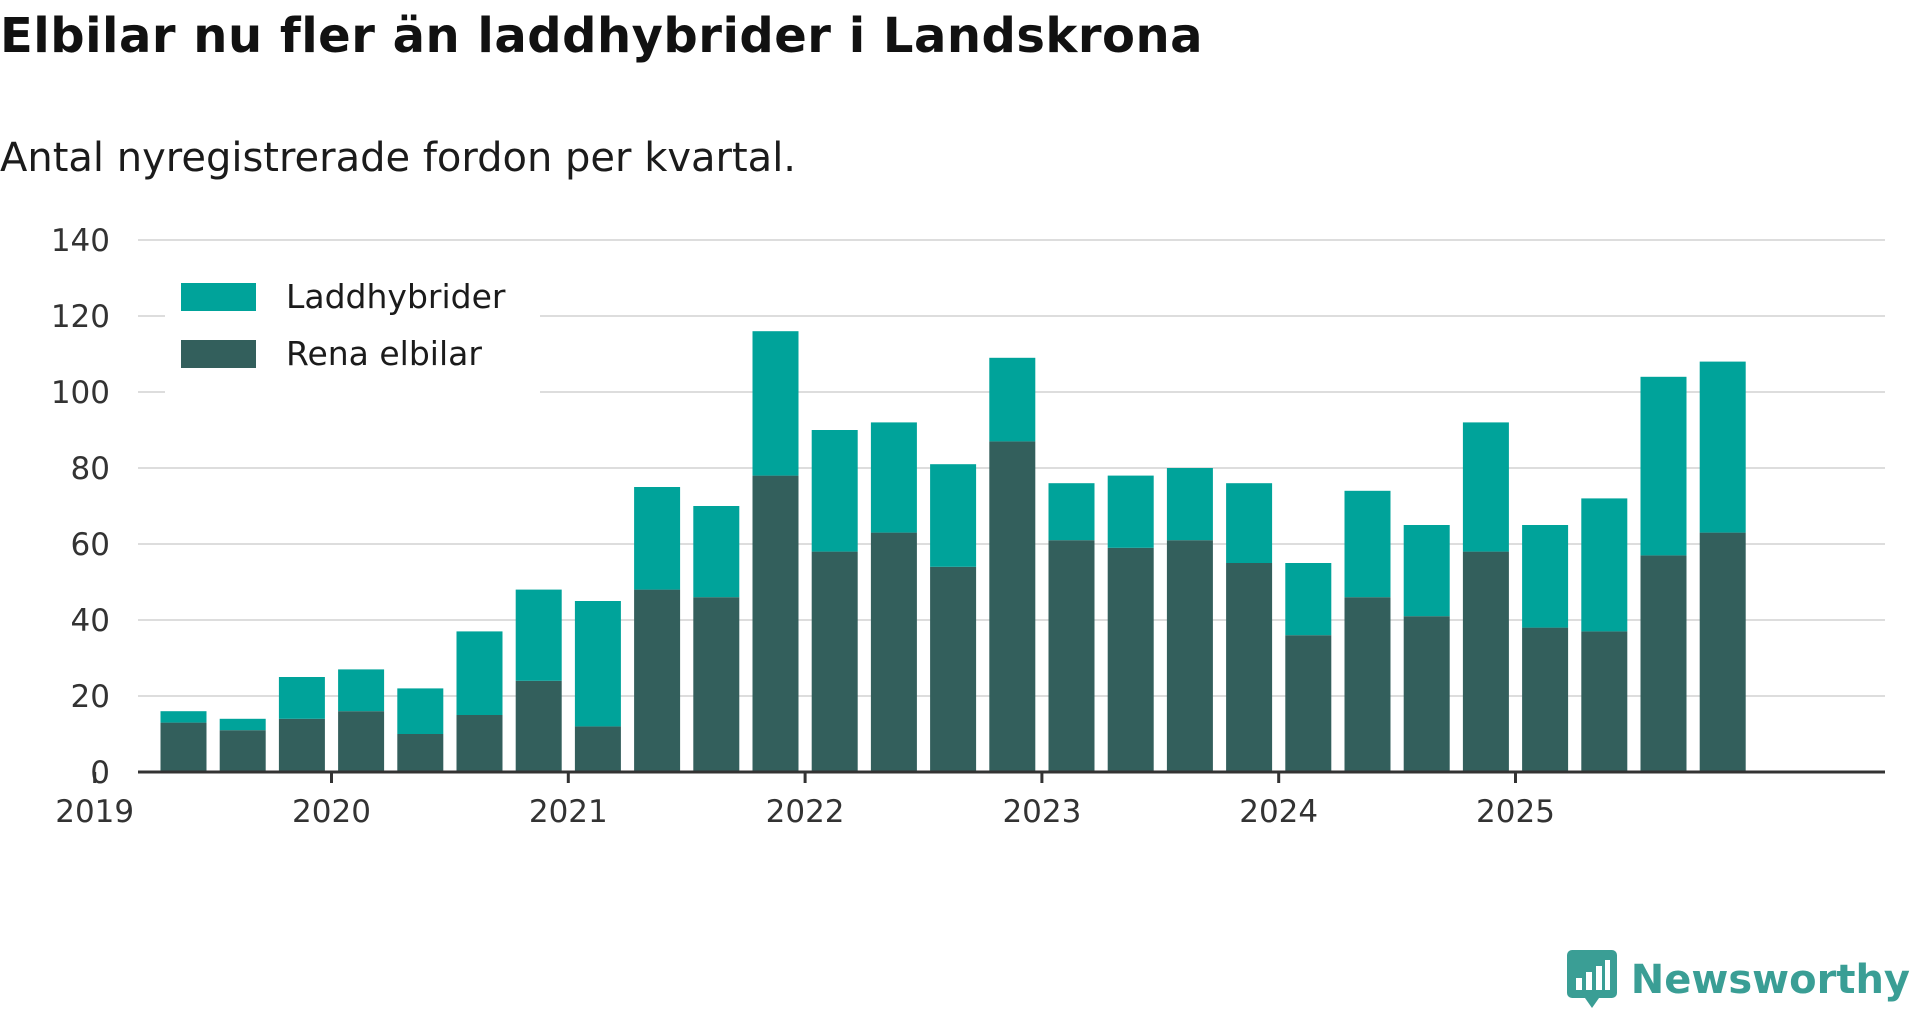 The image size is (1920, 1010). Describe the element at coordinates (1770, 980) in the screenshot. I see `brand-name: Newsworthy` at that location.